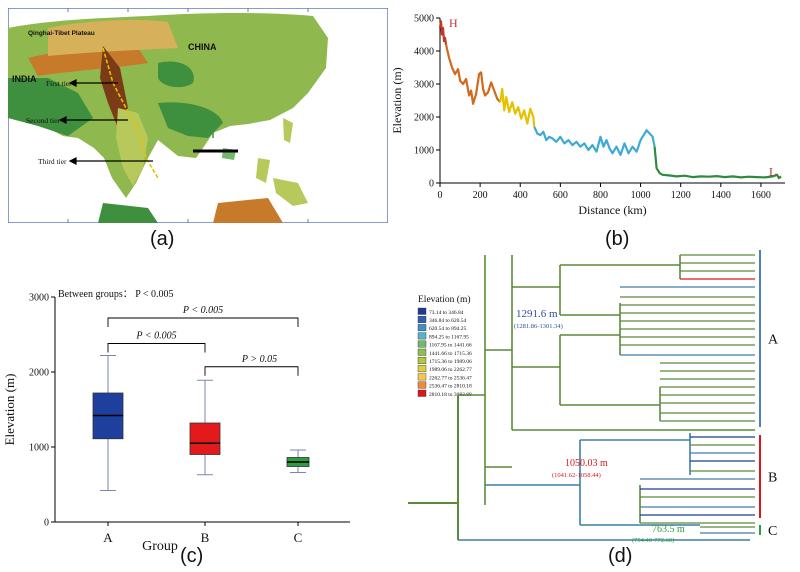  Describe the element at coordinates (132, 147) in the screenshot. I see `indochina-highland` at that location.